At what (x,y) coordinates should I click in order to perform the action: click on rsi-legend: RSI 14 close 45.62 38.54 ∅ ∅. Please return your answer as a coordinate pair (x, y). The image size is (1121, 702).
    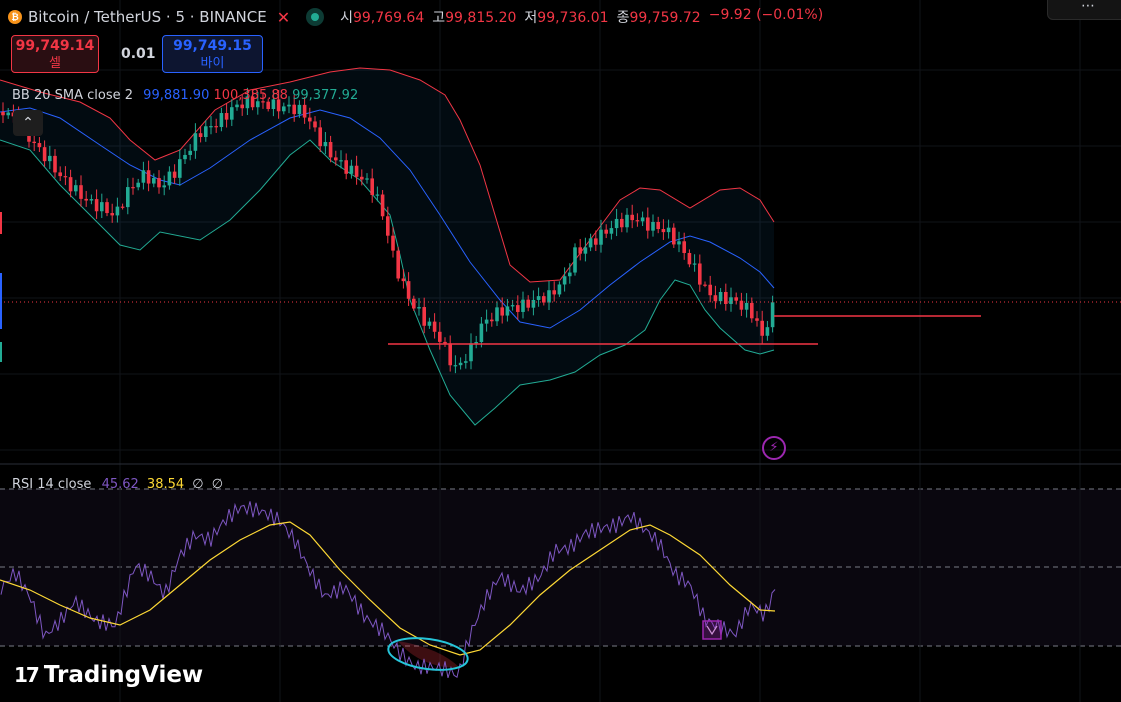
    Looking at the image, I should click on (117, 484).